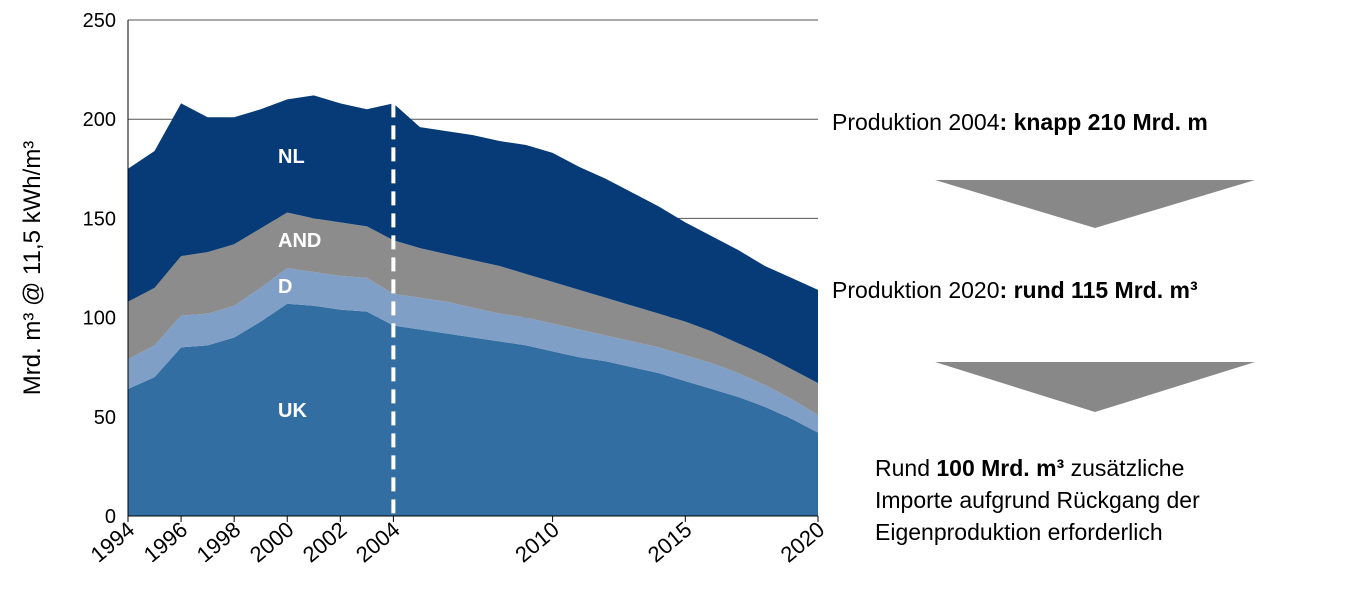  What do you see at coordinates (299, 241) in the screenshot?
I see `series-label: AND` at bounding box center [299, 241].